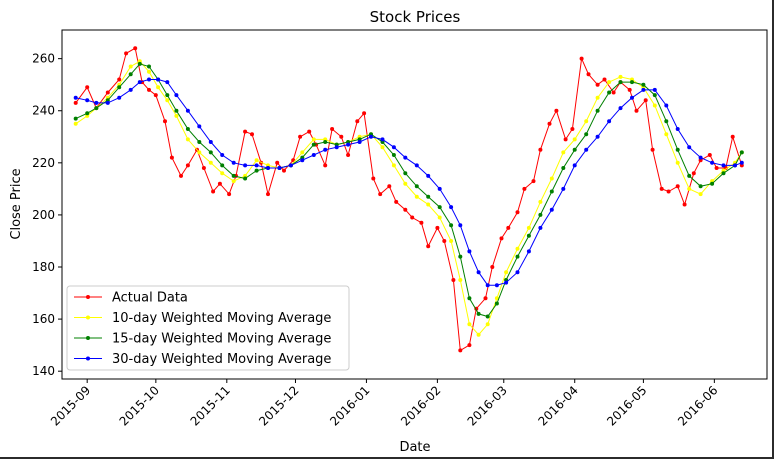 This screenshot has height=461, width=776. Describe the element at coordinates (88, 338) in the screenshot. I see `legend-swatch-marker` at that location.